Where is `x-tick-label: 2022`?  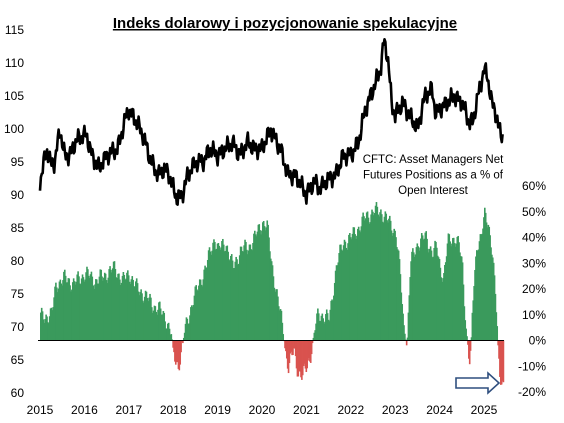
x-tick-label: 2022 is located at coordinates (350, 410).